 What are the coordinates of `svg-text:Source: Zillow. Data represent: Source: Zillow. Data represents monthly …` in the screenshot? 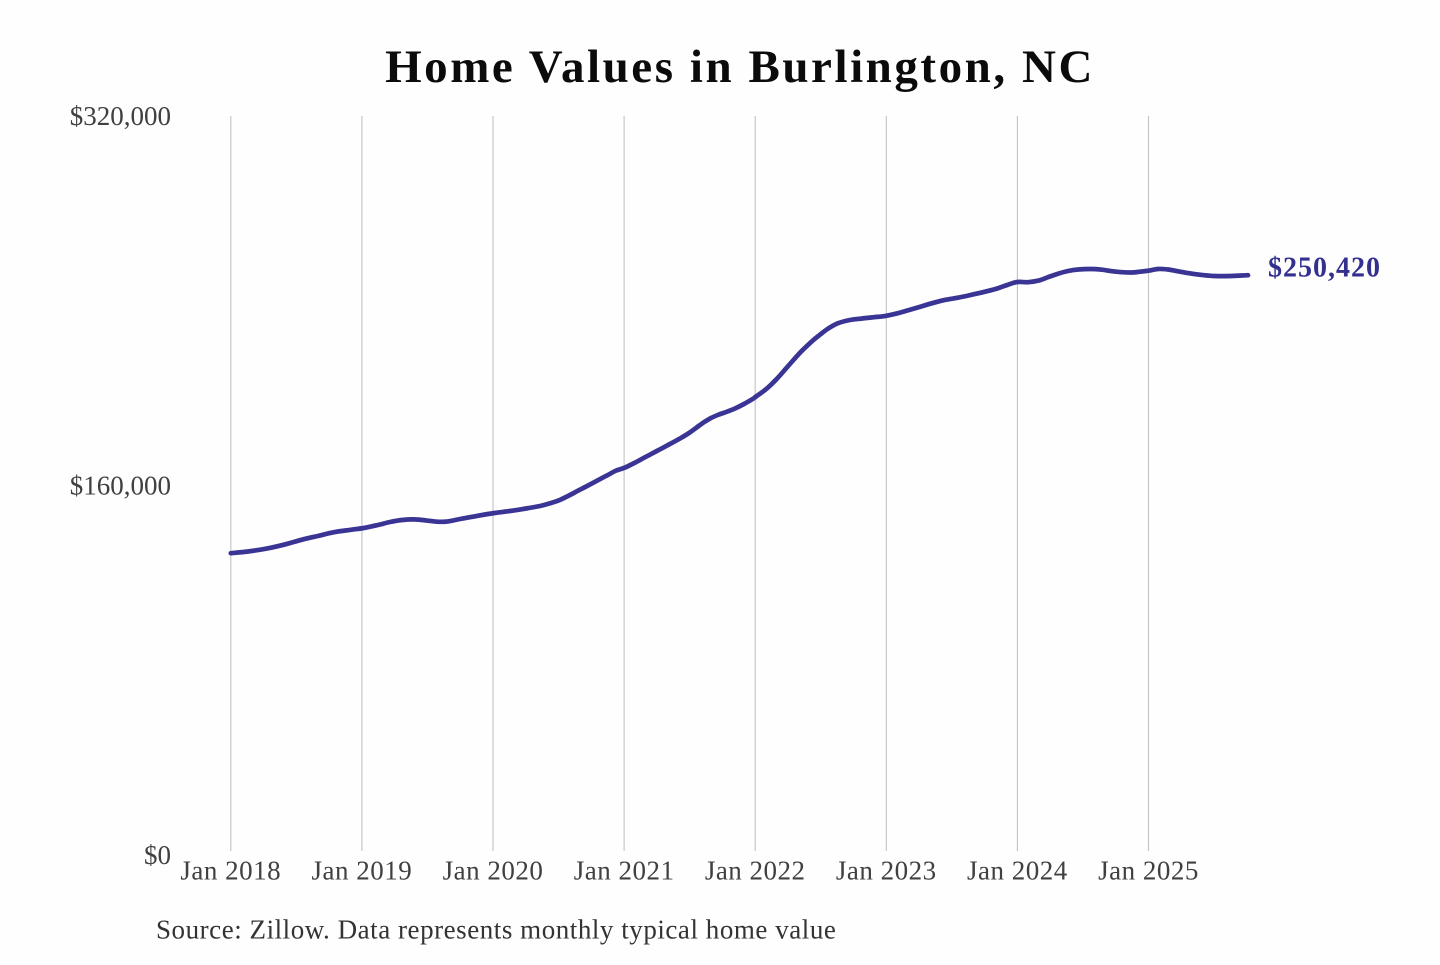 It's located at (496, 930).